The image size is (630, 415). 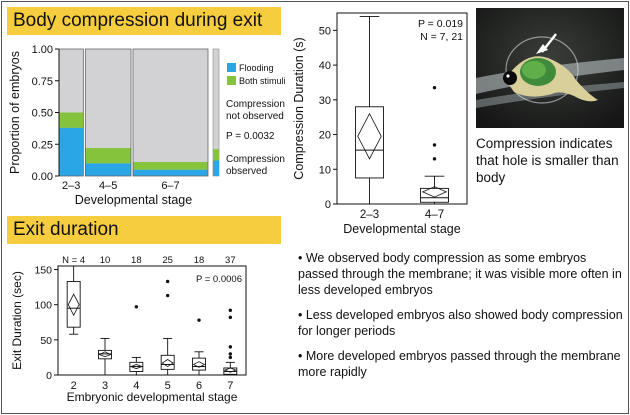 I want to click on section-banner-compression: Body compression during exit, so click(x=144, y=21).